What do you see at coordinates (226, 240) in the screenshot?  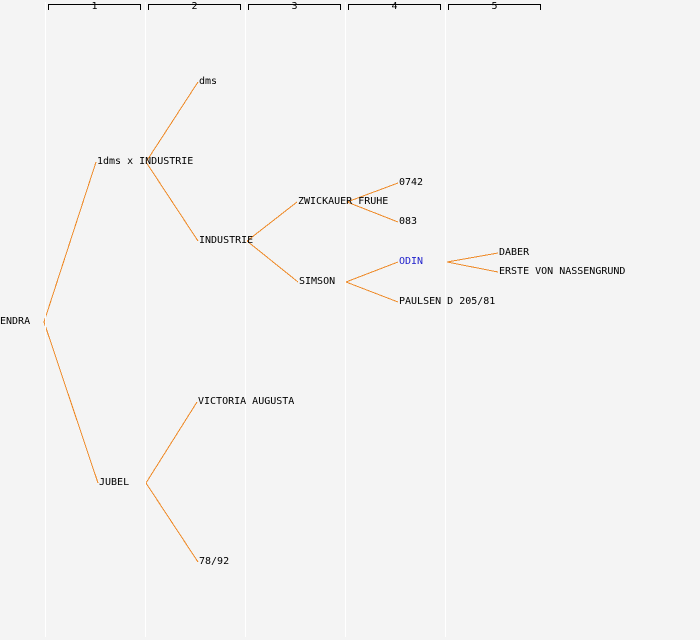 I see `pedigree-node-industrie: INDUSTRIE` at bounding box center [226, 240].